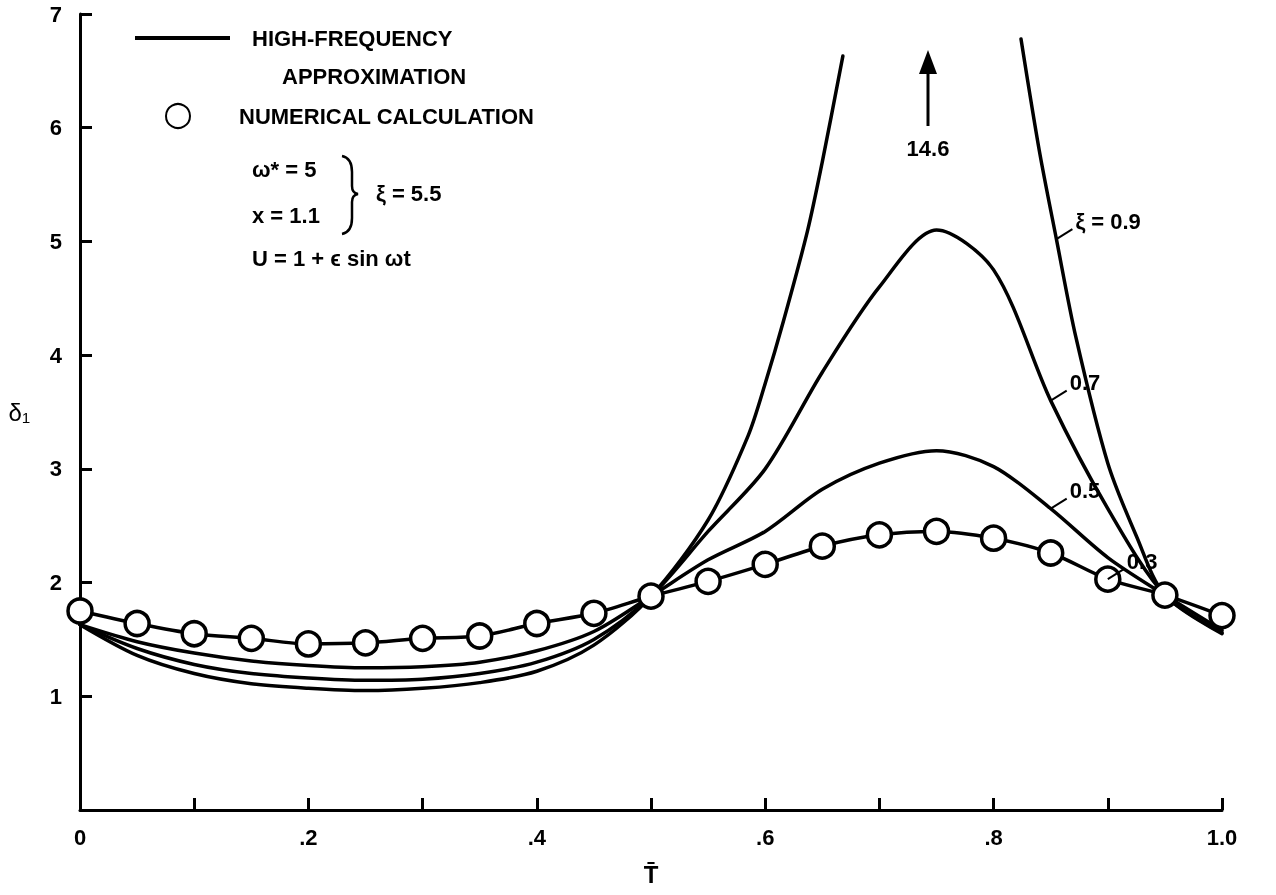  Describe the element at coordinates (55, 469) in the screenshot. I see `y-tick-label: 3` at that location.